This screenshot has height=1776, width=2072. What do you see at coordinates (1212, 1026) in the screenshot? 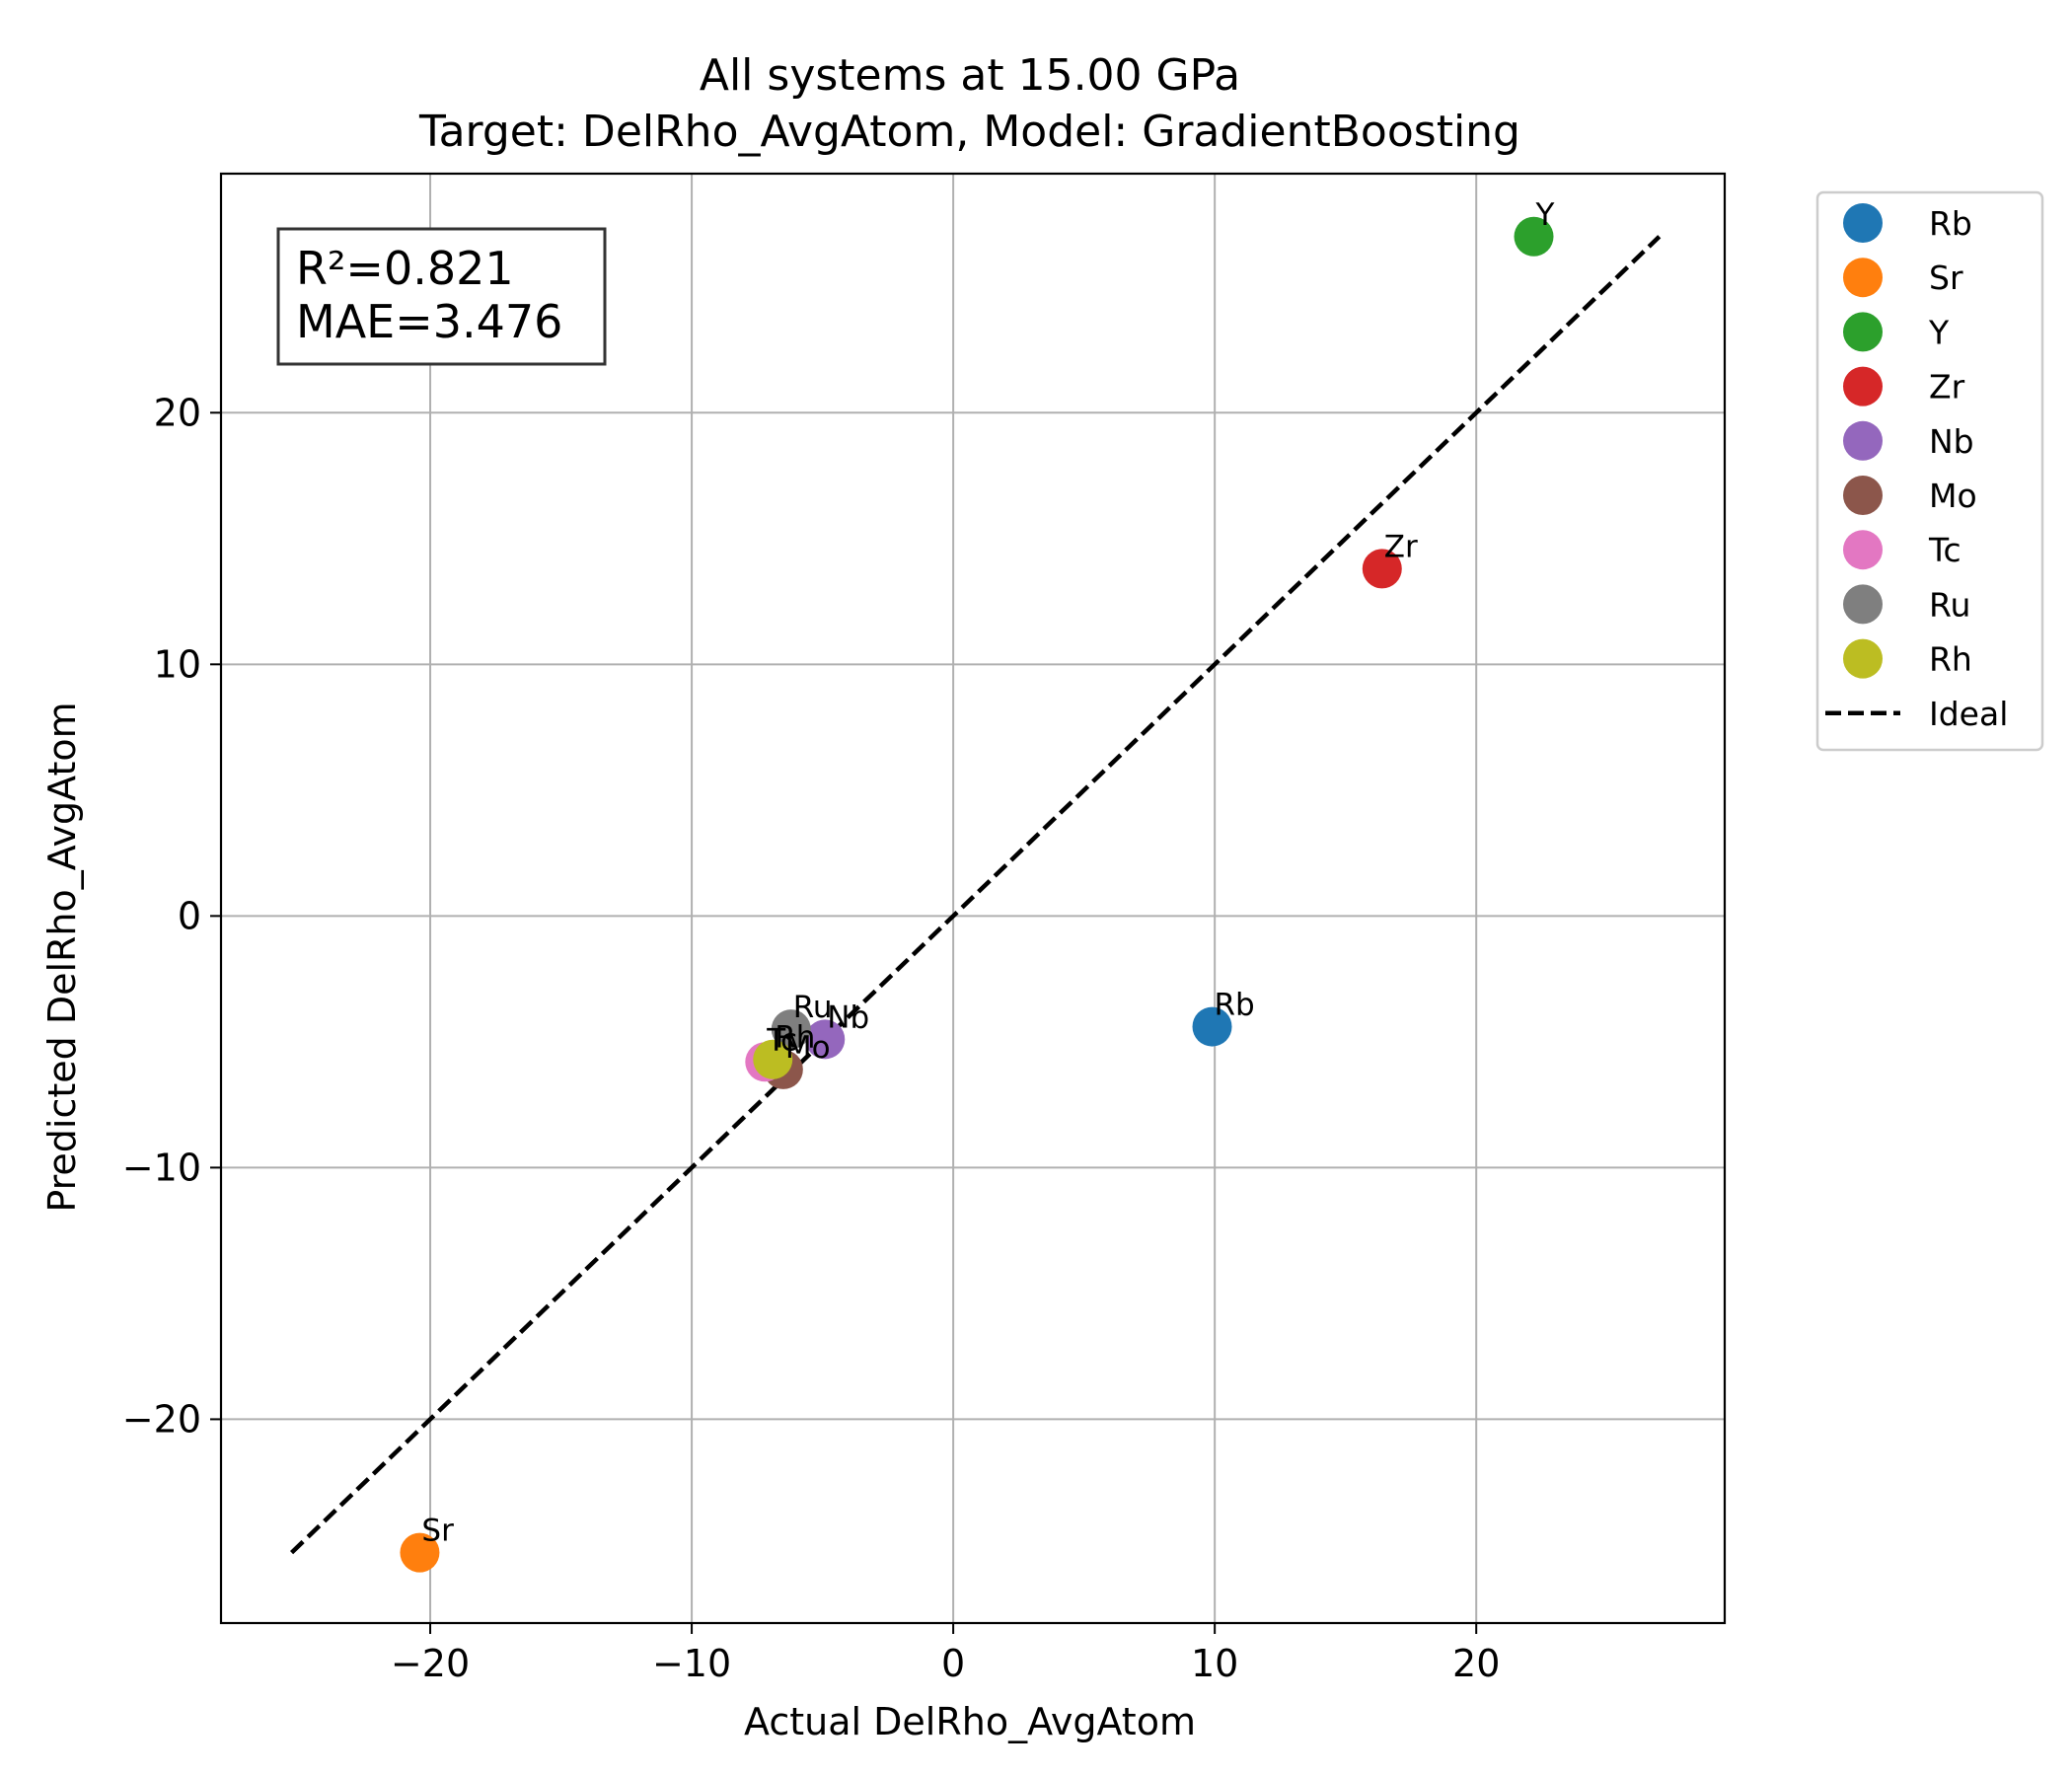
I see `point-rb` at bounding box center [1212, 1026].